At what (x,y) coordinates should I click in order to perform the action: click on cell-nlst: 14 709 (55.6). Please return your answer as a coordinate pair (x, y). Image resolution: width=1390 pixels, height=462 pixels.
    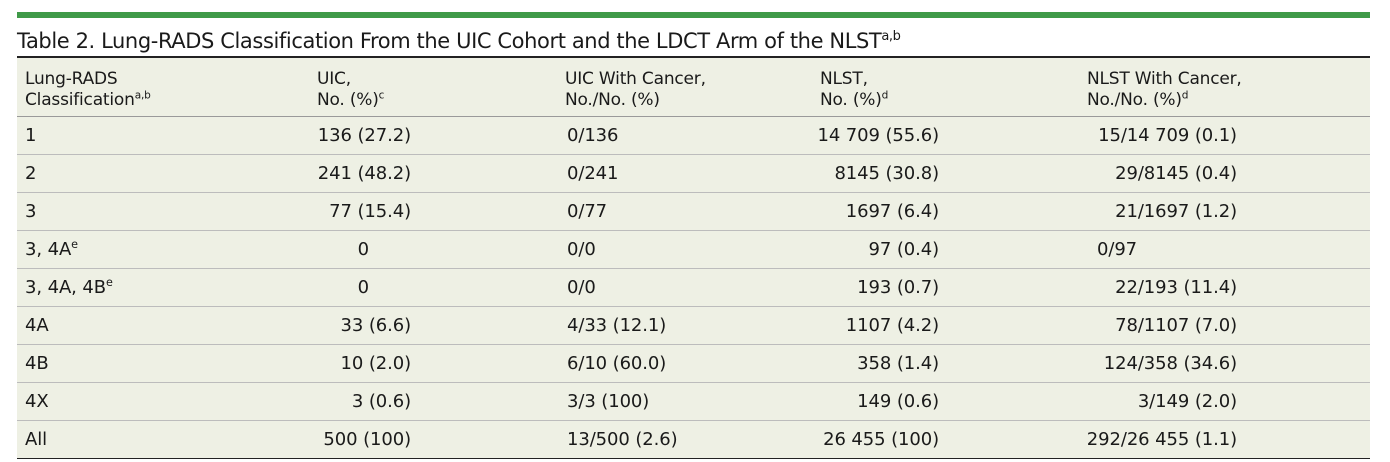
    Looking at the image, I should click on (878, 135).